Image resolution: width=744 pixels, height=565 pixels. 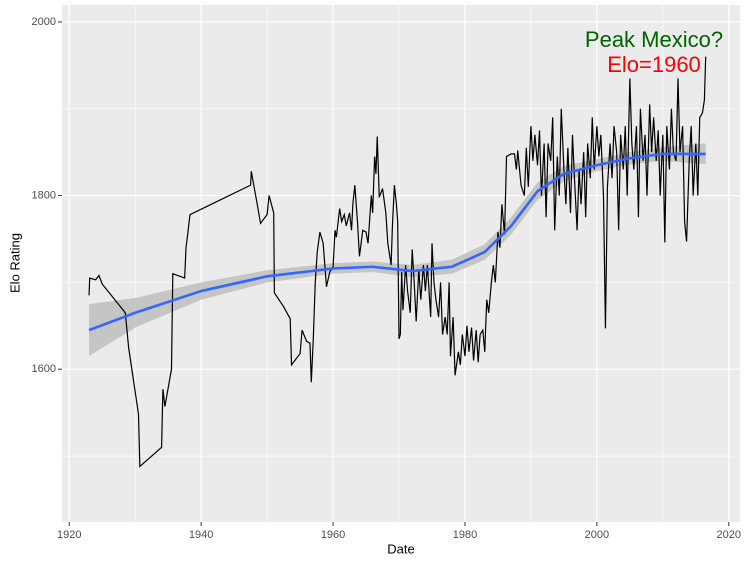 I want to click on x-tick-label: 1980, so click(x=465, y=535).